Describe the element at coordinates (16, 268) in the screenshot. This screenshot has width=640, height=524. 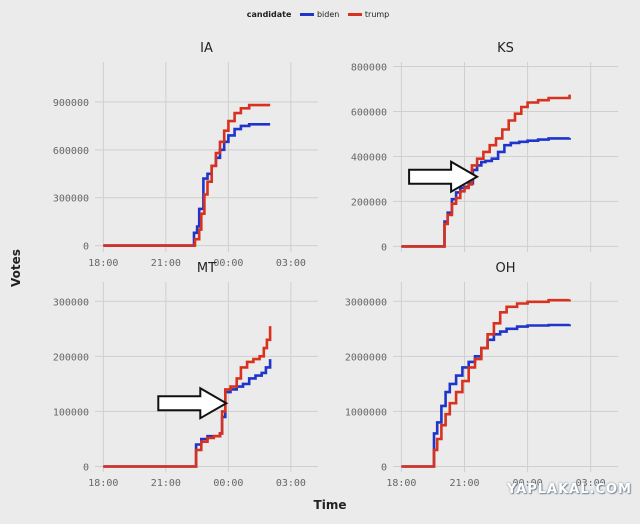
I see `y-axis-title: Votes` at that location.